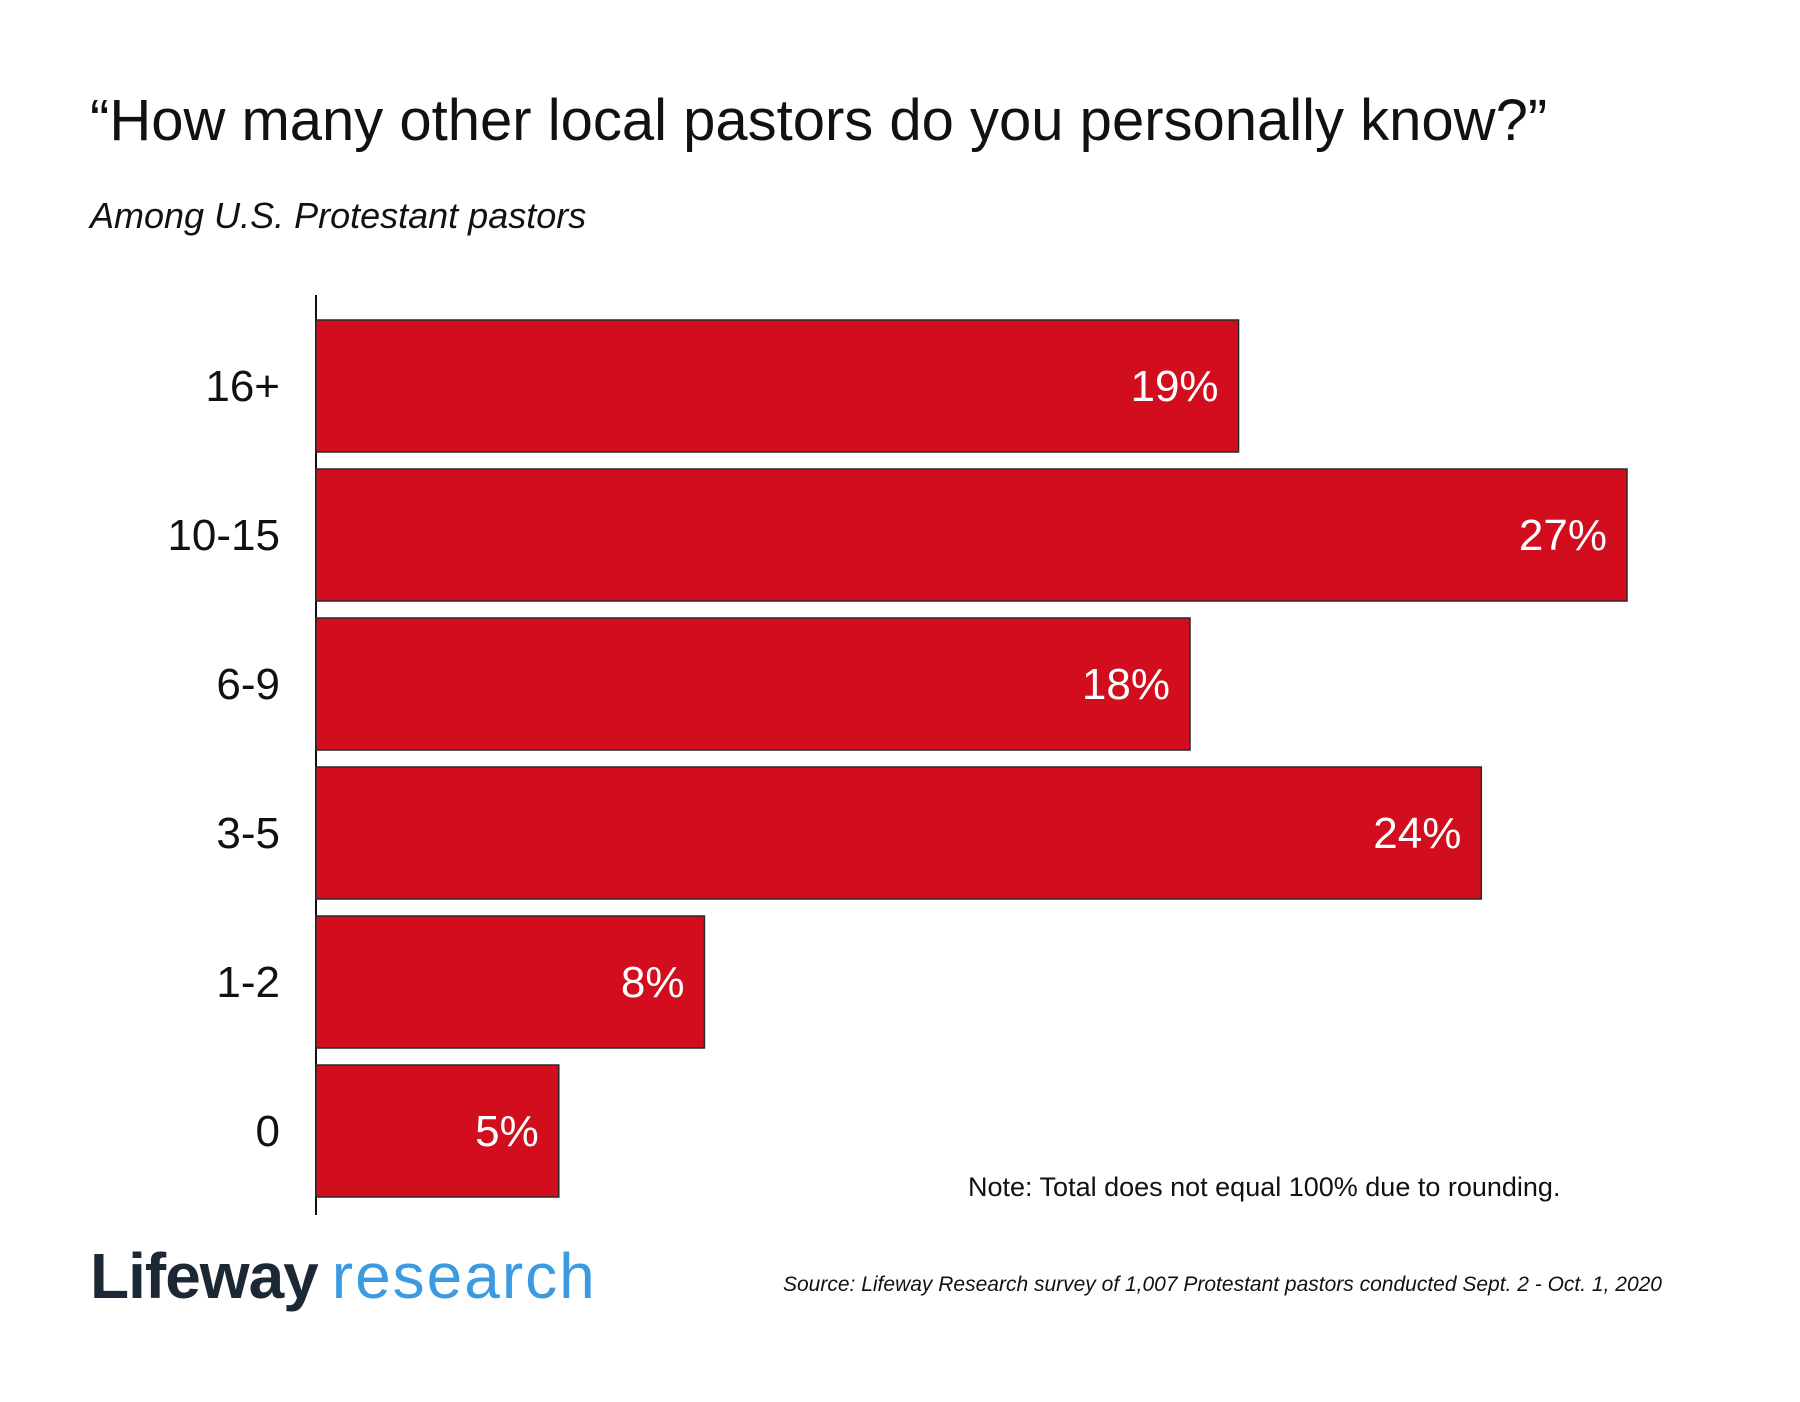 The width and height of the screenshot is (1800, 1402). What do you see at coordinates (268, 1131) in the screenshot?
I see `category-label-0: 0` at bounding box center [268, 1131].